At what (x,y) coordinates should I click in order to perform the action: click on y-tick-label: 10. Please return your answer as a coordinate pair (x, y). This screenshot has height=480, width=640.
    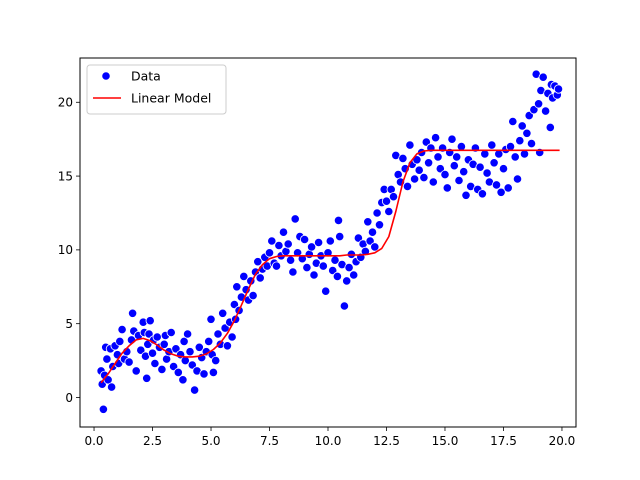
    Looking at the image, I should click on (65, 250).